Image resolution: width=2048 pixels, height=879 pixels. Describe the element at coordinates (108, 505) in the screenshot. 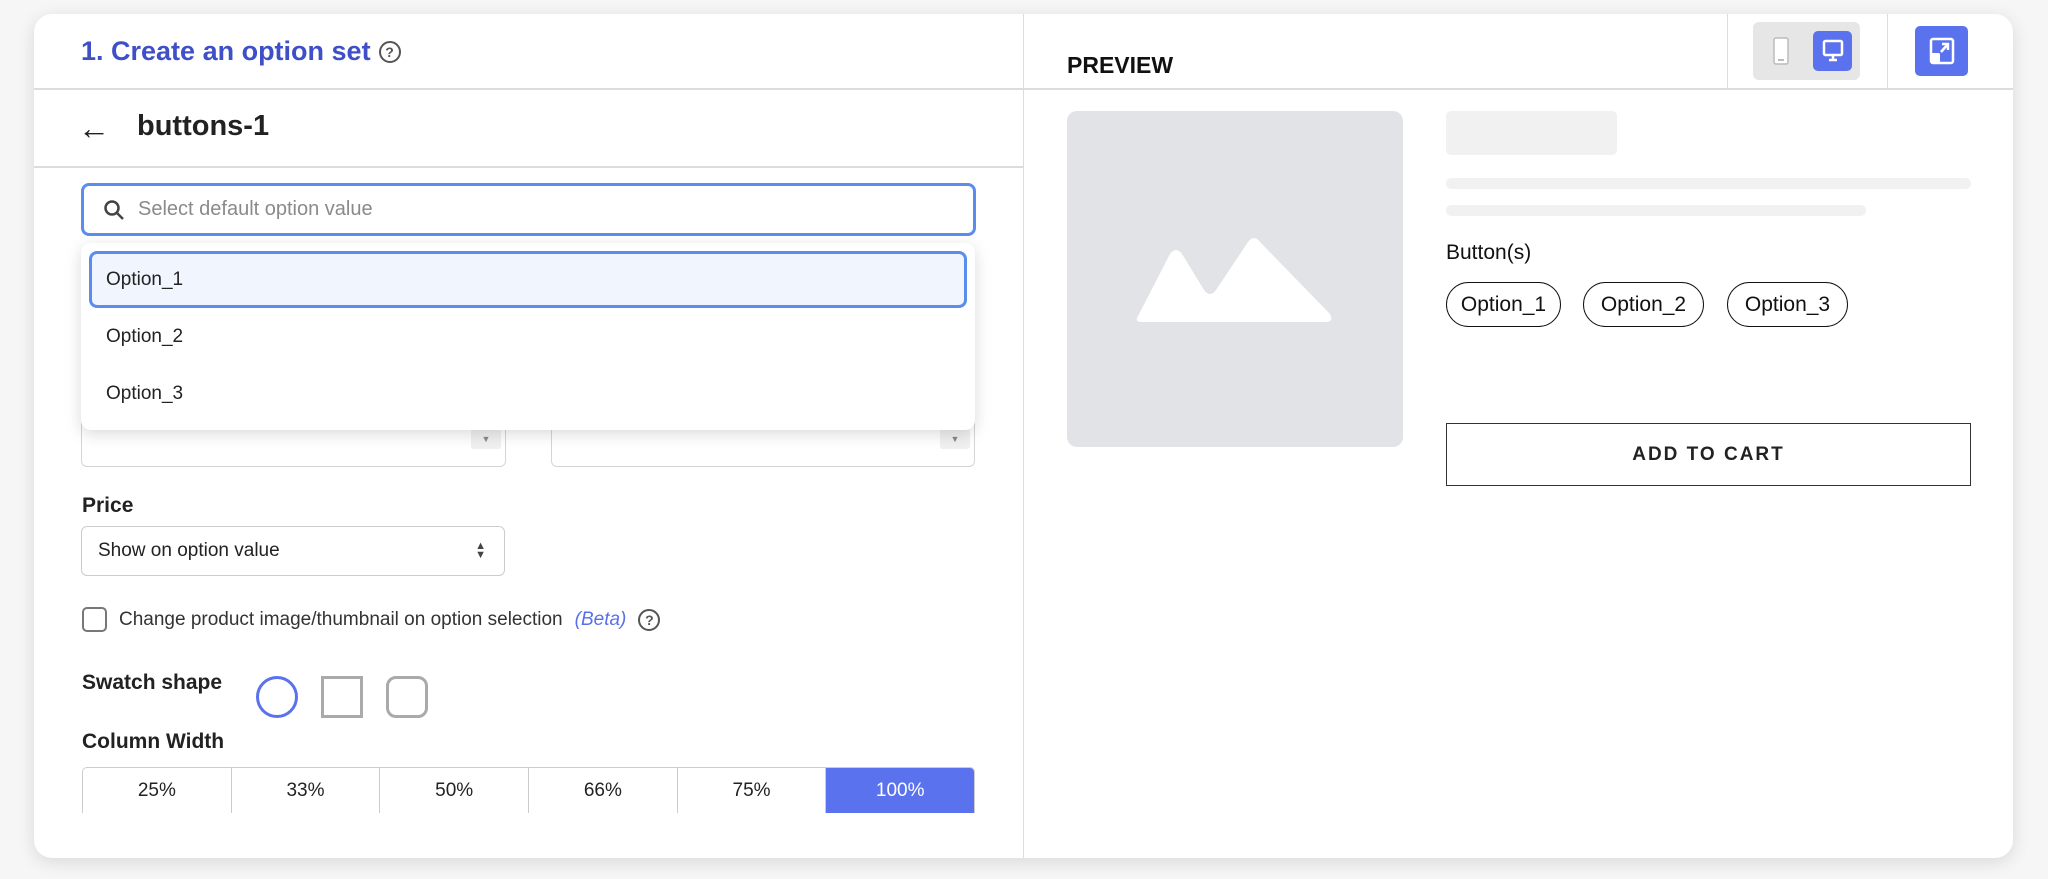

I see `price-label: Price` at that location.